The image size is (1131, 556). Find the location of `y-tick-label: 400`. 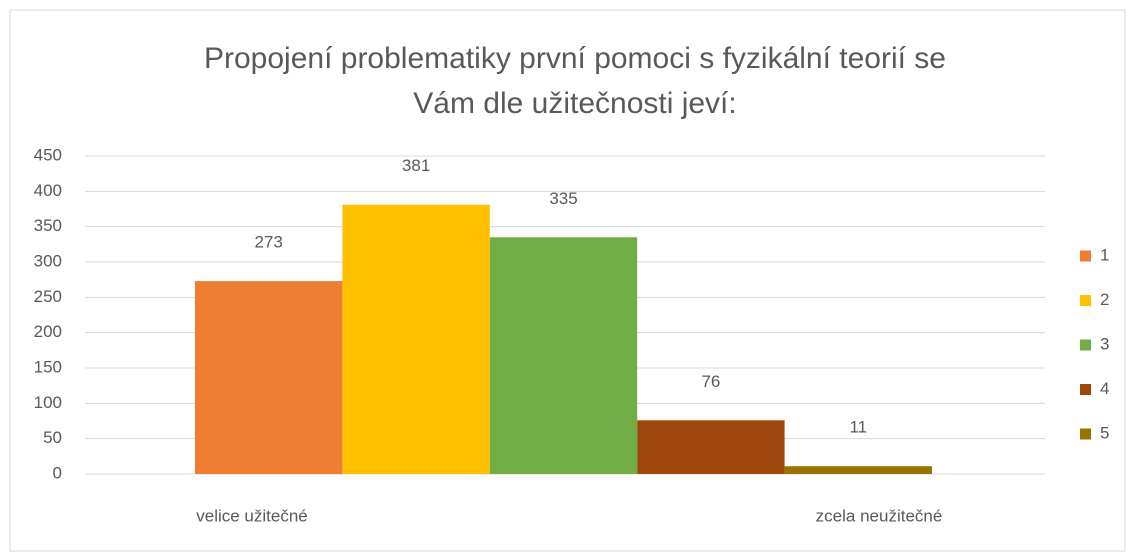

y-tick-label: 400 is located at coordinates (48, 190).